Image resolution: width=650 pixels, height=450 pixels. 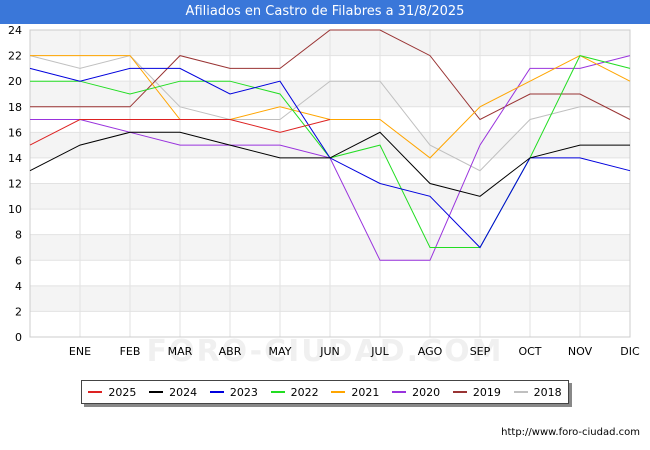 I want to click on source-url: http://www.foro-ciudad.com, so click(x=570, y=432).